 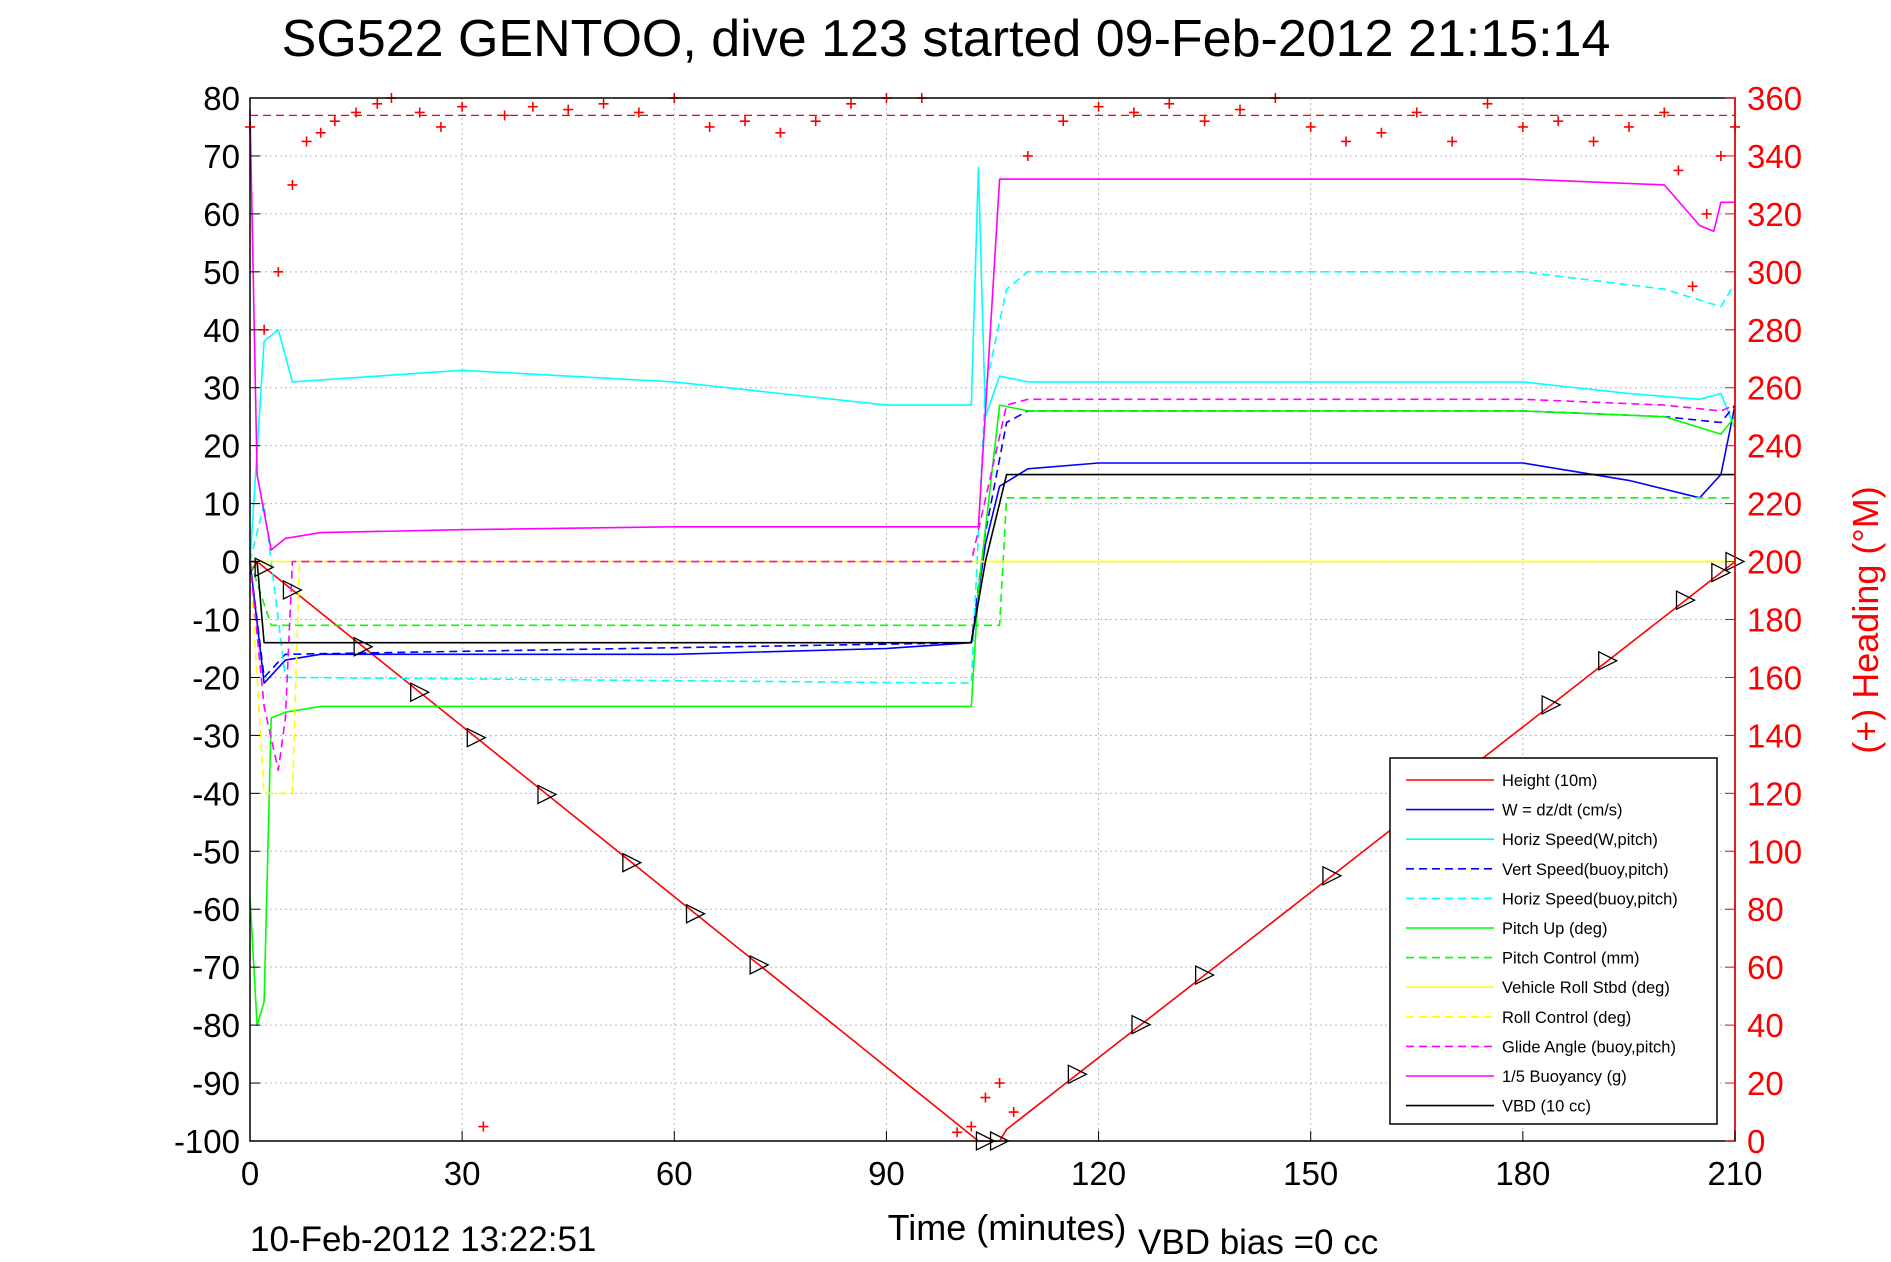 What do you see at coordinates (1007, 1227) in the screenshot?
I see `x-axis-label: Time (minutes)` at bounding box center [1007, 1227].